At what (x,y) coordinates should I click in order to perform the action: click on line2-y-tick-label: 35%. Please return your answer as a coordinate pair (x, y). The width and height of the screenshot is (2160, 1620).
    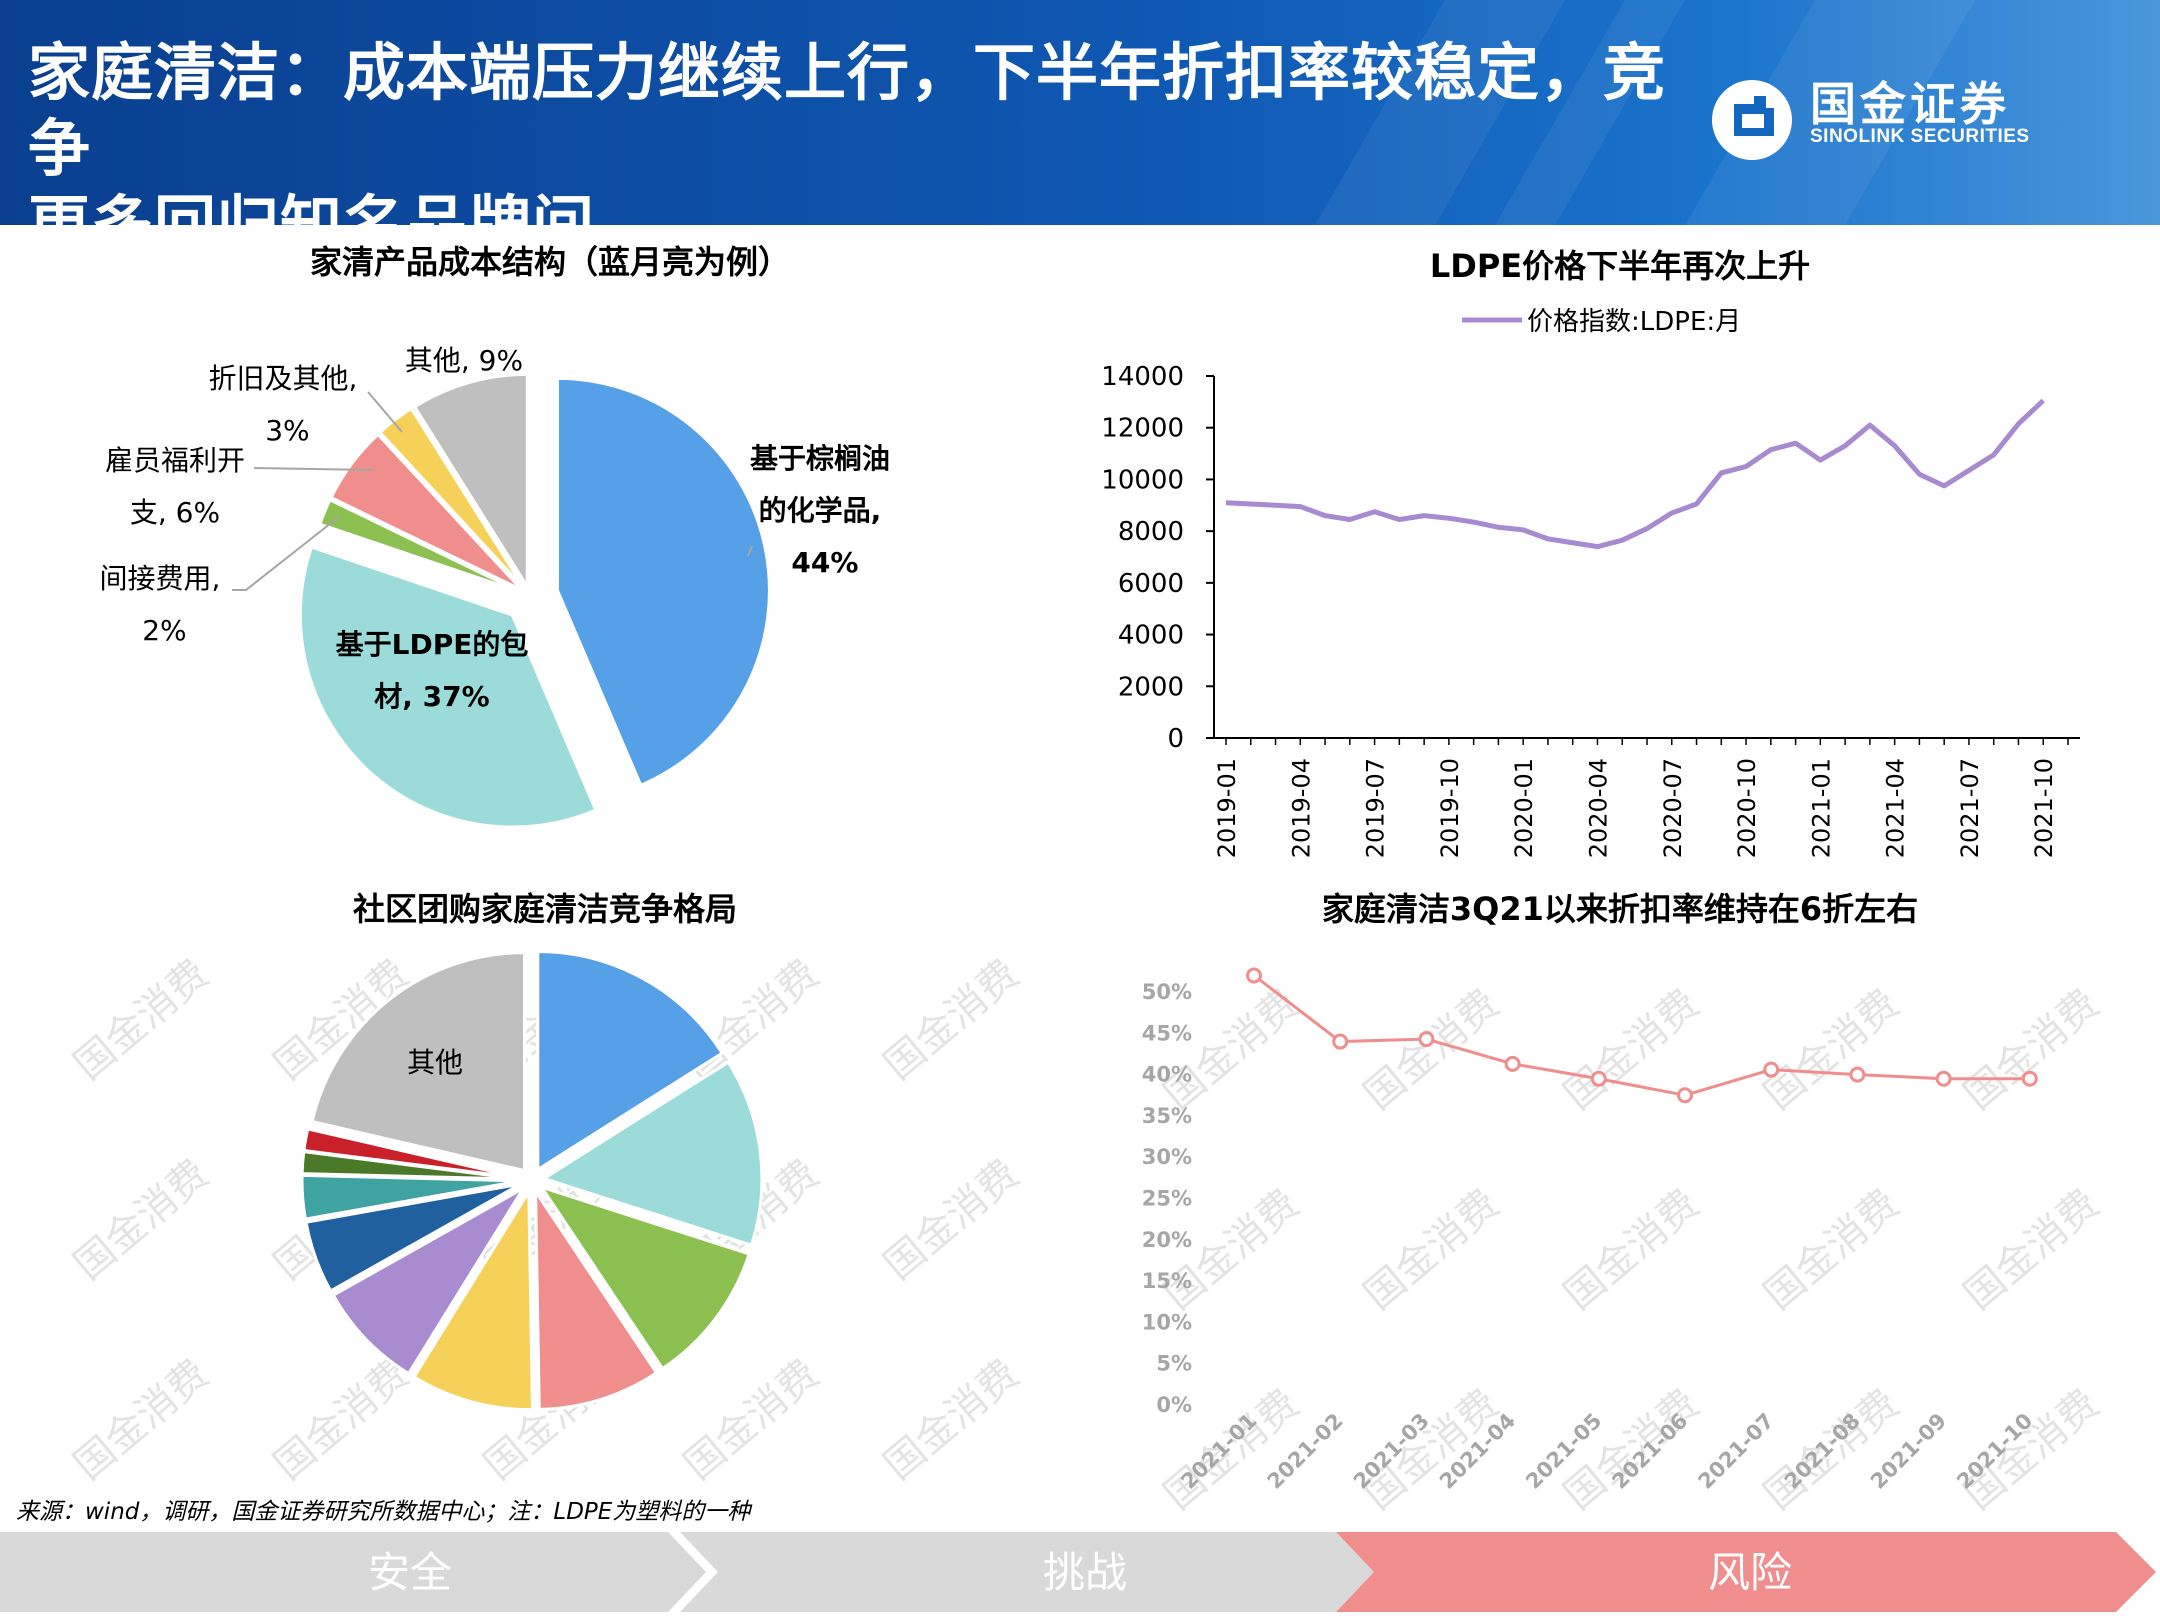
    Looking at the image, I should click on (1167, 1116).